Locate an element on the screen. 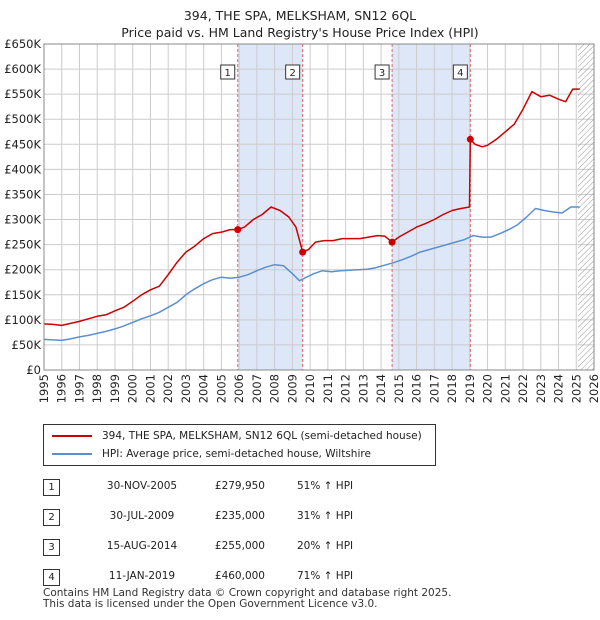 Image resolution: width=600 pixels, height=620 pixels. sale-price: £235,000 is located at coordinates (239, 516).